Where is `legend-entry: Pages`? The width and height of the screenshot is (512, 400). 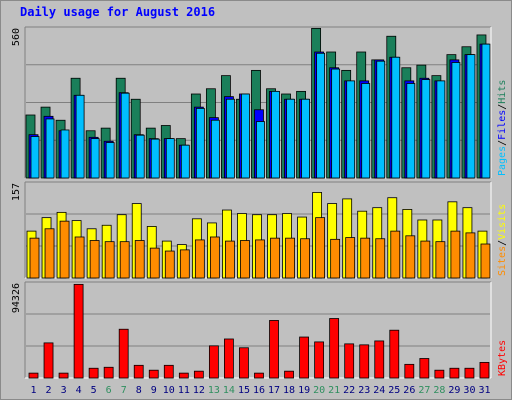 legend-entry: Pages is located at coordinates (502, 161).